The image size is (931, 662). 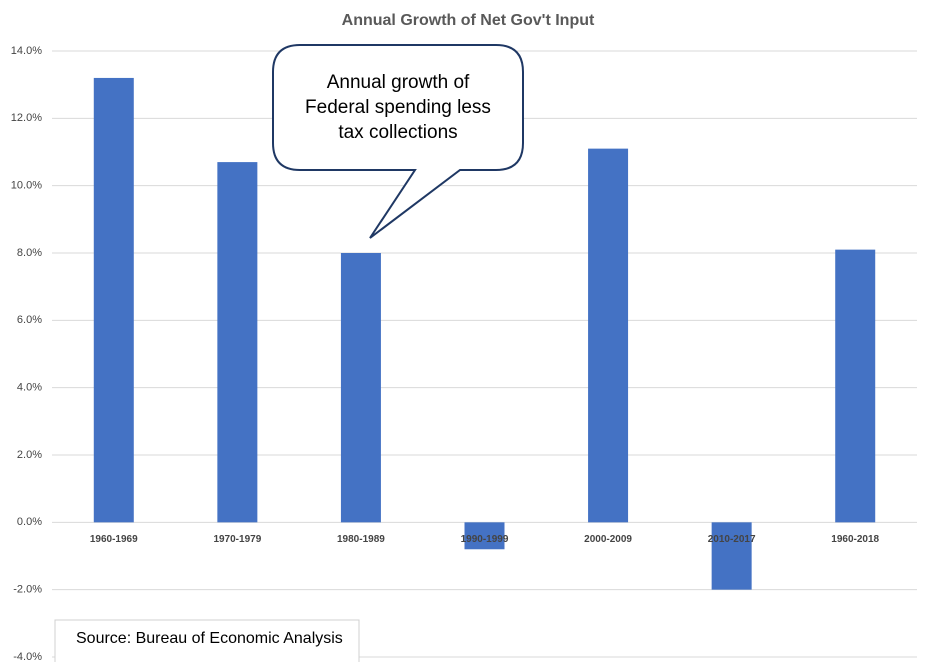 What do you see at coordinates (114, 539) in the screenshot?
I see `x-tick-label: 1960-1969` at bounding box center [114, 539].